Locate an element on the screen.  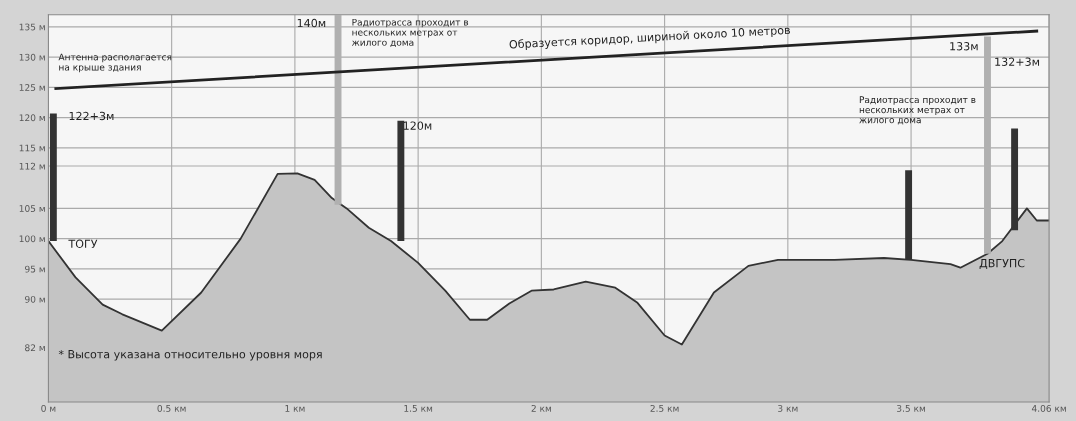
annotation: 133м is located at coordinates (964, 46).